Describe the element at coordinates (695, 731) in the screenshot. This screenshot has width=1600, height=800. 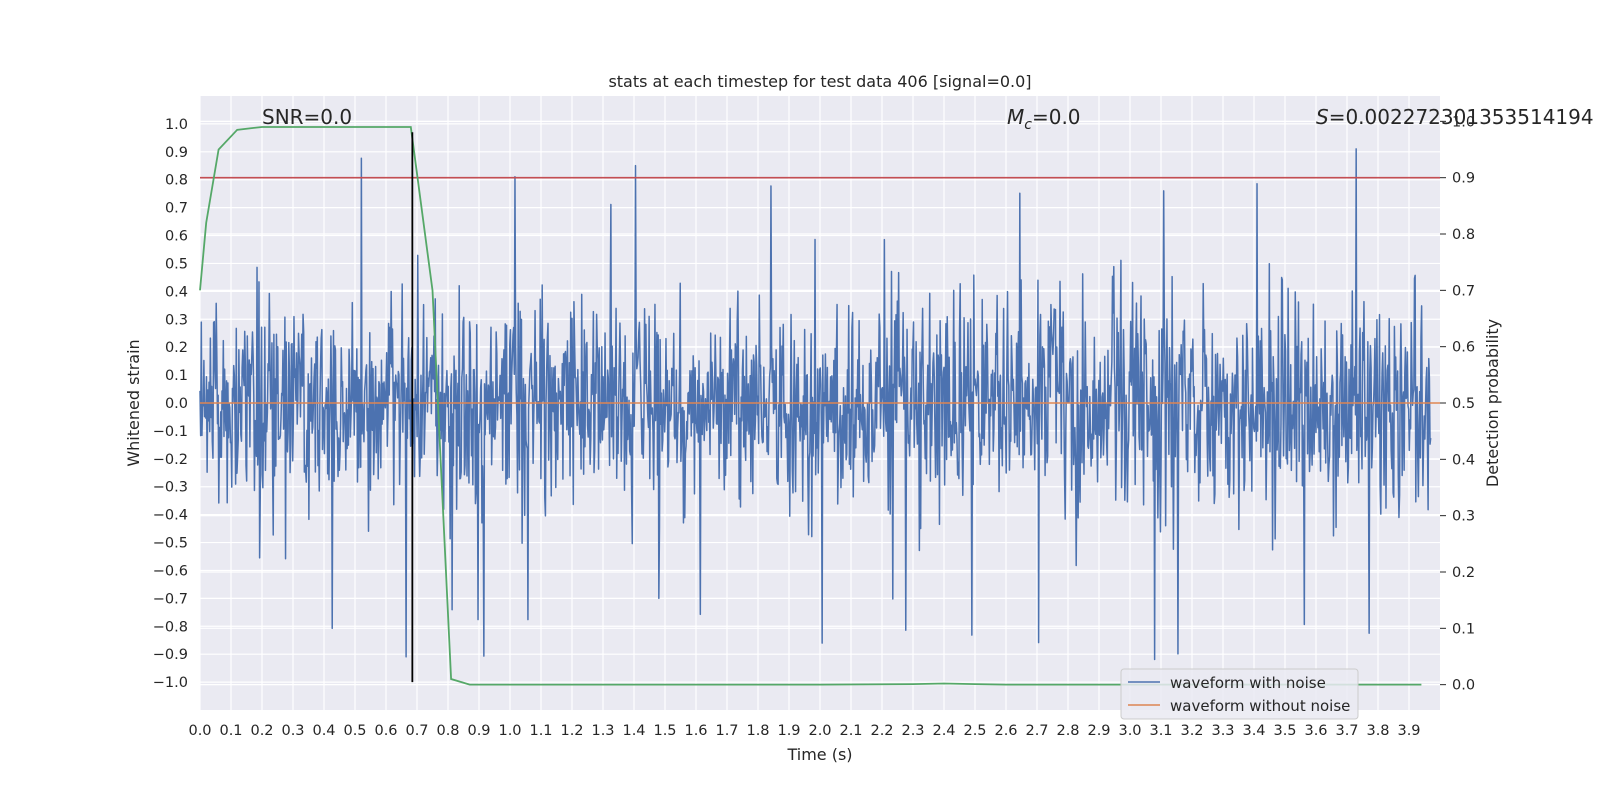
I see `x-tick-label: 1.6` at that location.